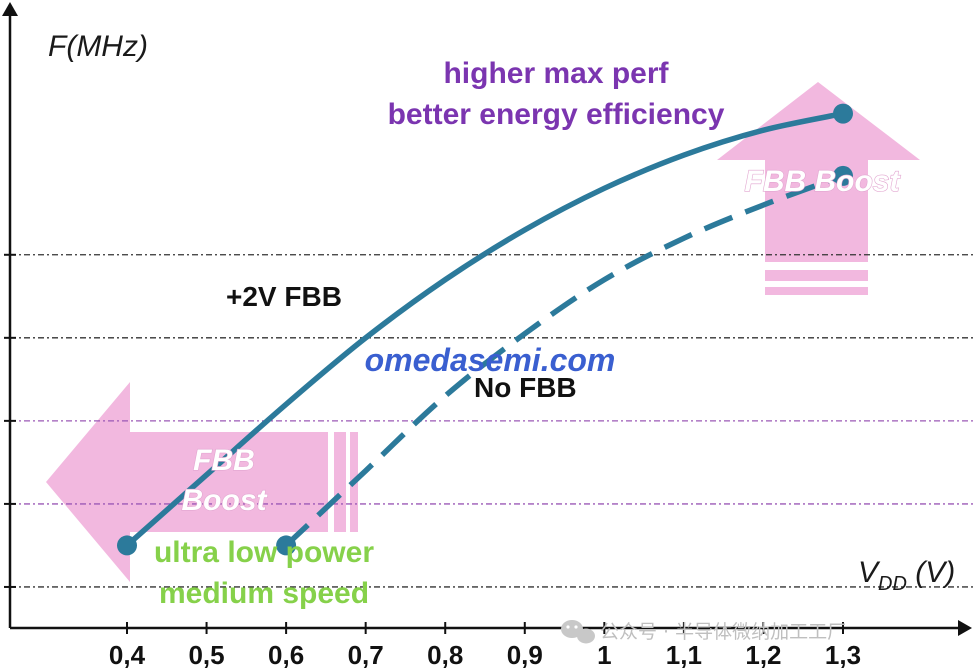  I want to click on x-tick-label: 1,3, so click(843, 655).